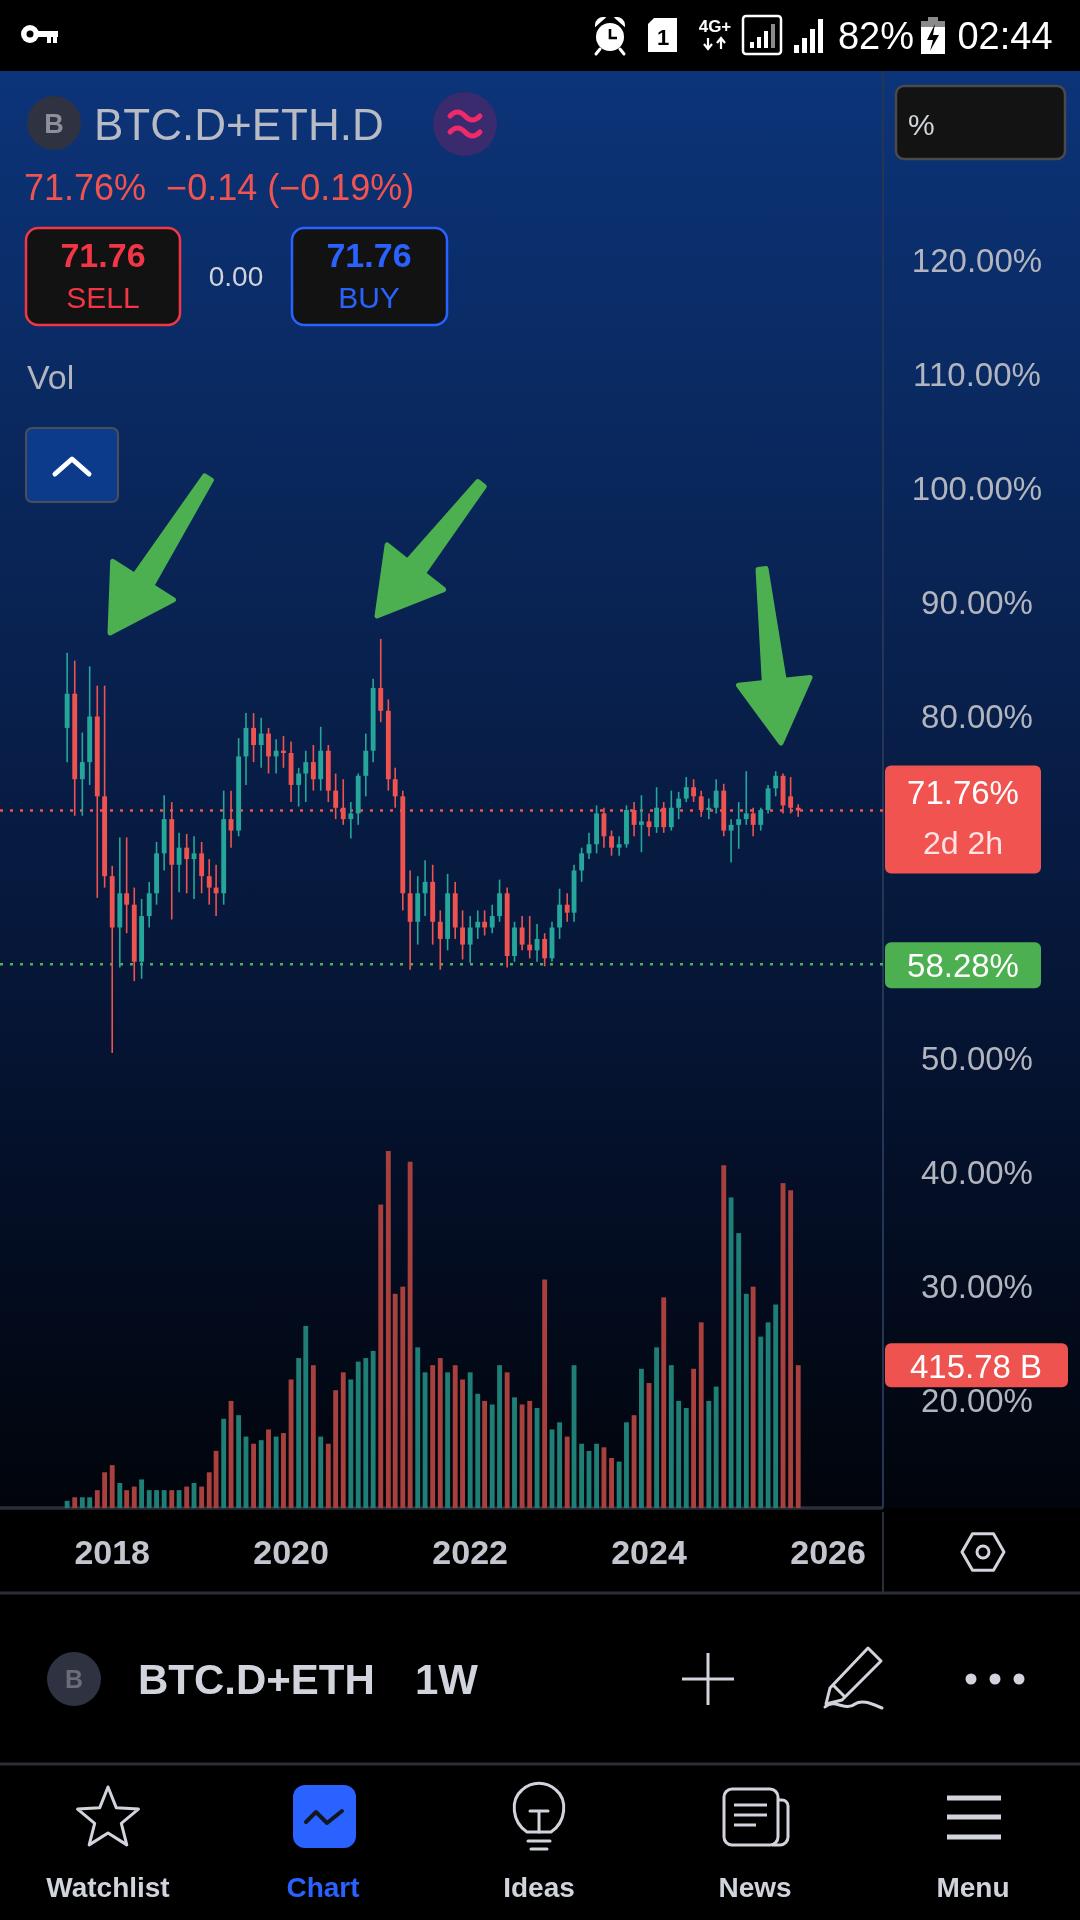  What do you see at coordinates (977, 260) in the screenshot?
I see `y-tick-label: 120.00%` at bounding box center [977, 260].